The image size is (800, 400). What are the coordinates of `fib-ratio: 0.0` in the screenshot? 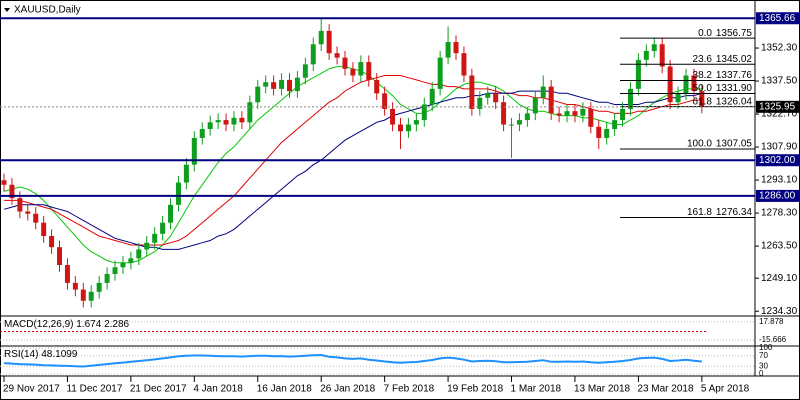 It's located at (705, 33).